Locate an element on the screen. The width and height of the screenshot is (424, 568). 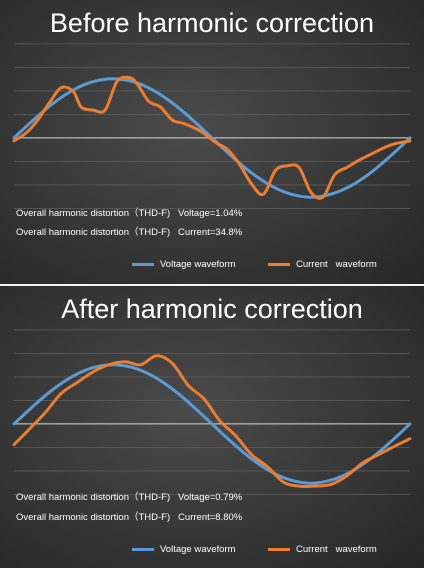
legend-item-current-after: Current waveform is located at coordinates (322, 549).